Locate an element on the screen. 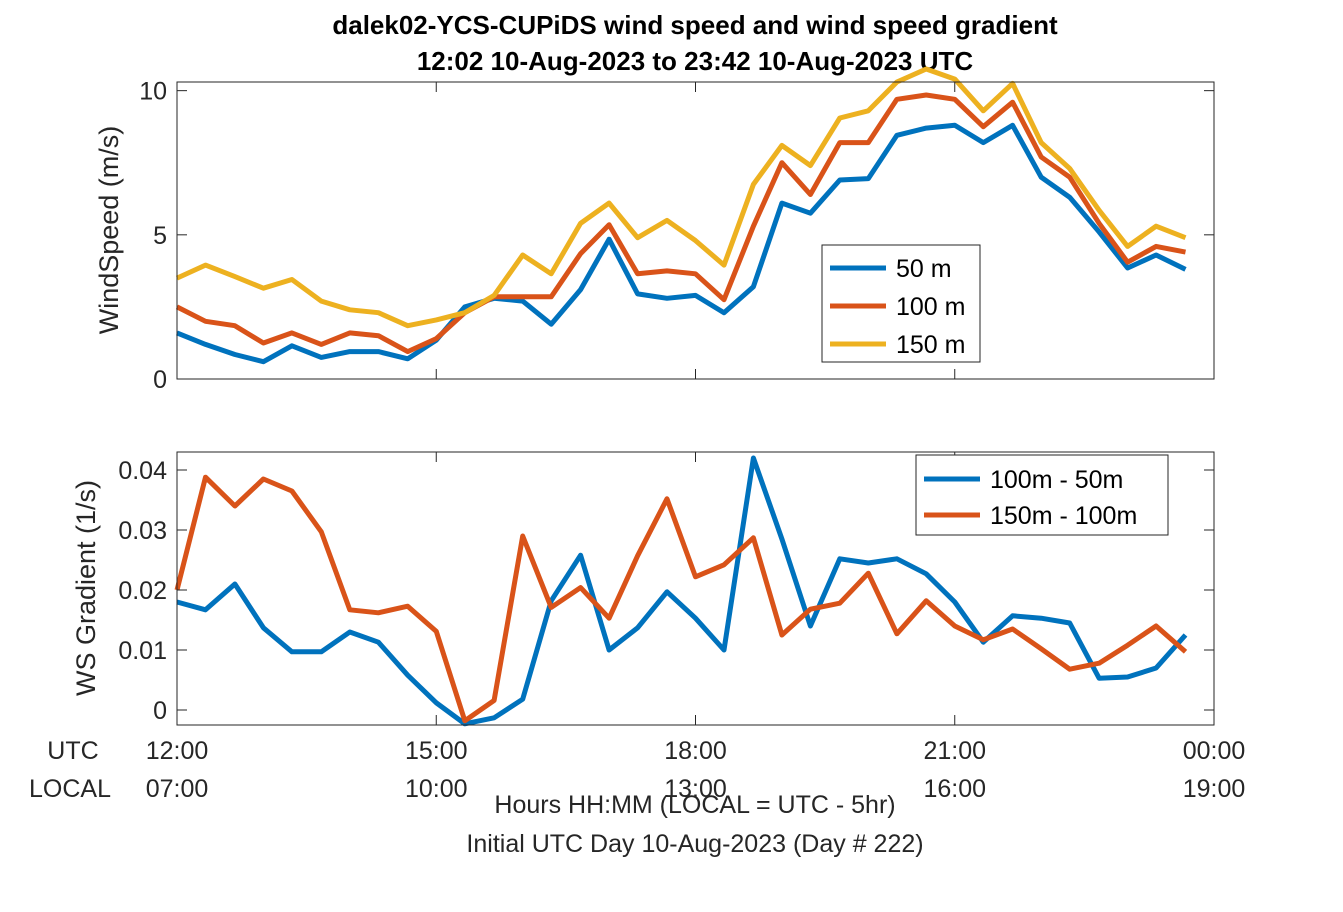 This screenshot has width=1343, height=912. gradient-legend: 100m - 50m 150m - 100m is located at coordinates (1042, 495).